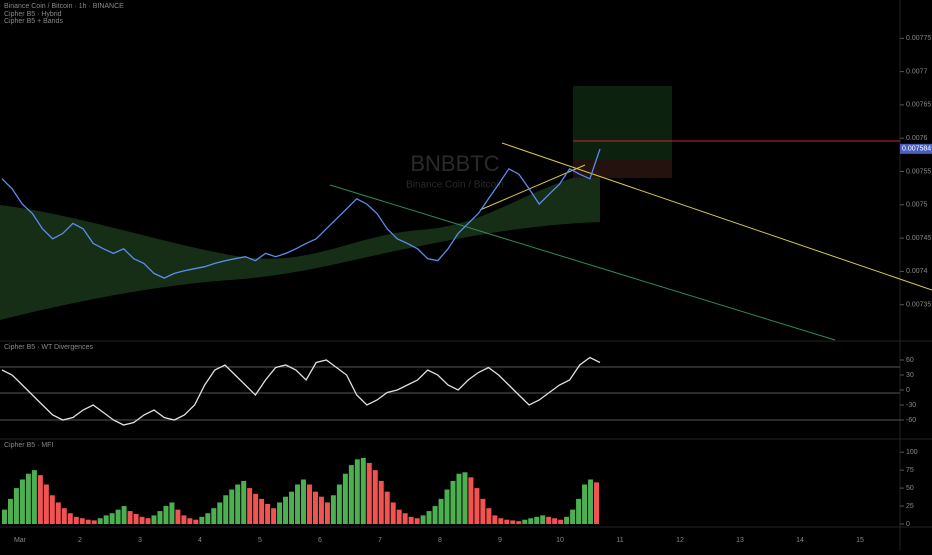 The width and height of the screenshot is (932, 555). Describe the element at coordinates (33, 14) in the screenshot. I see `indicator-label: Cipher B5 · Hybrid` at that location.